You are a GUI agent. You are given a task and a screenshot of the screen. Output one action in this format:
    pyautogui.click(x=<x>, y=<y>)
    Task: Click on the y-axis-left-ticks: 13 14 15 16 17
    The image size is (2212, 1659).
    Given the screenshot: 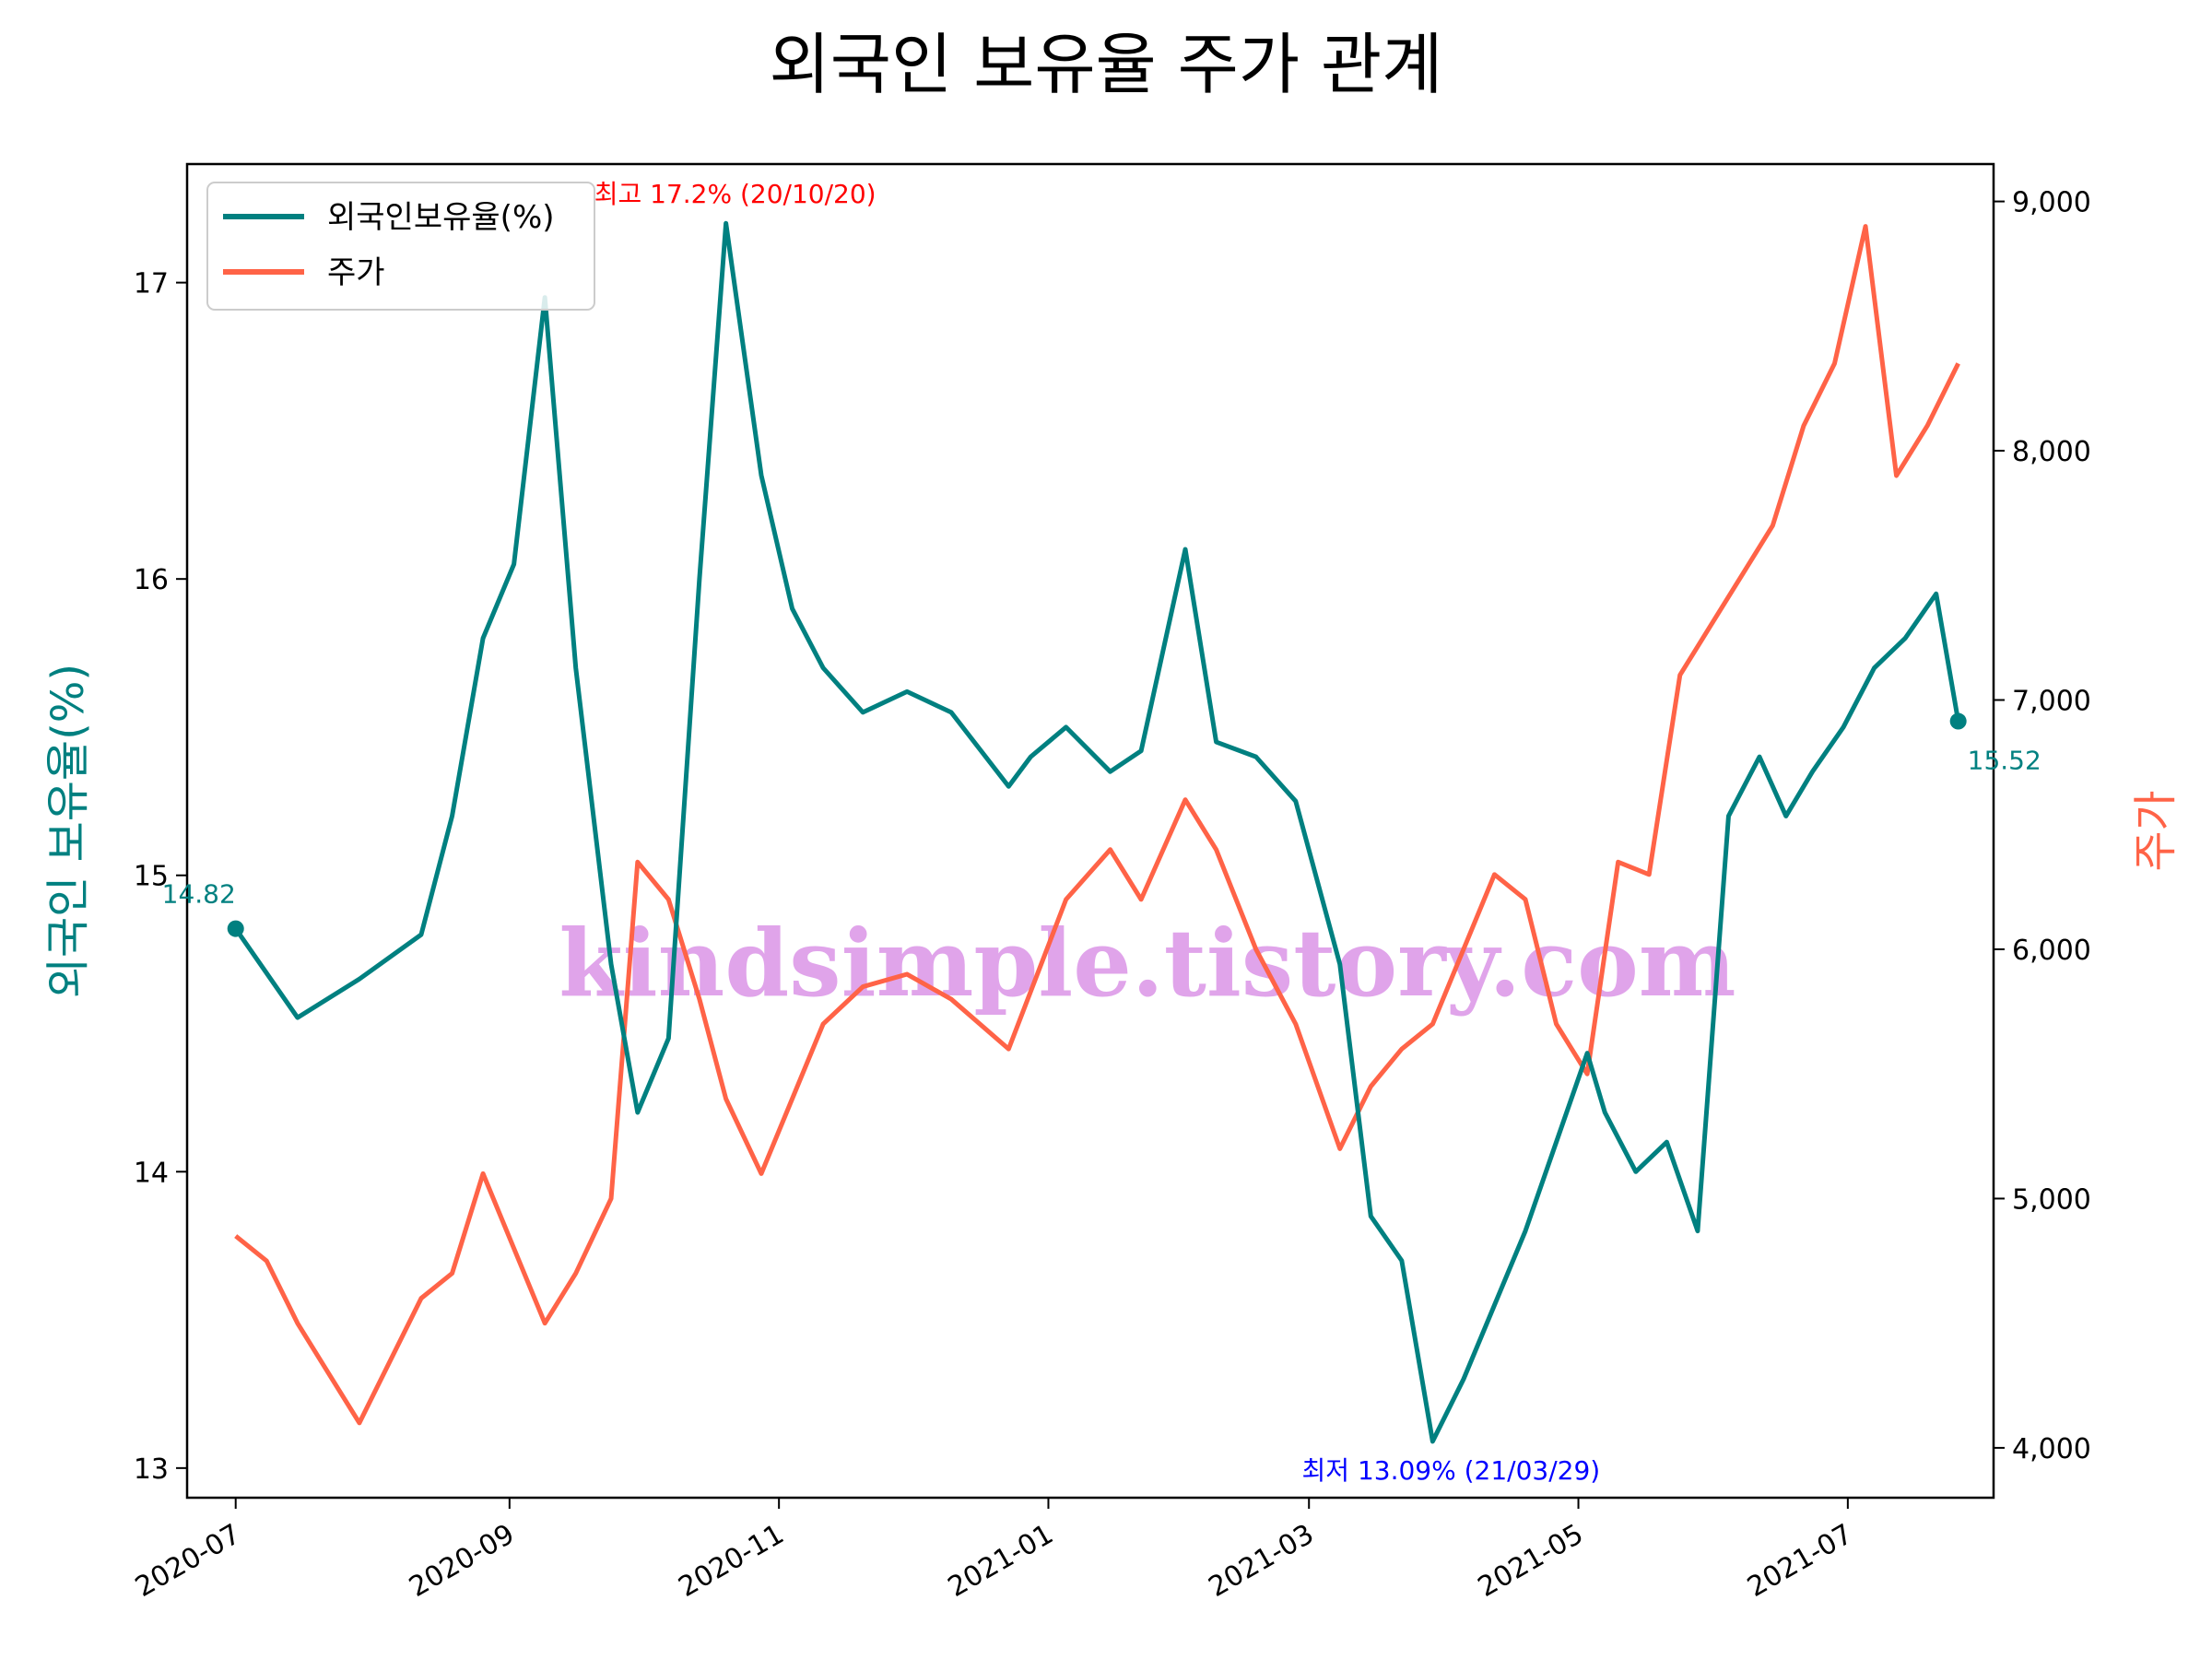 What is the action you would take?
    pyautogui.click(x=160, y=877)
    